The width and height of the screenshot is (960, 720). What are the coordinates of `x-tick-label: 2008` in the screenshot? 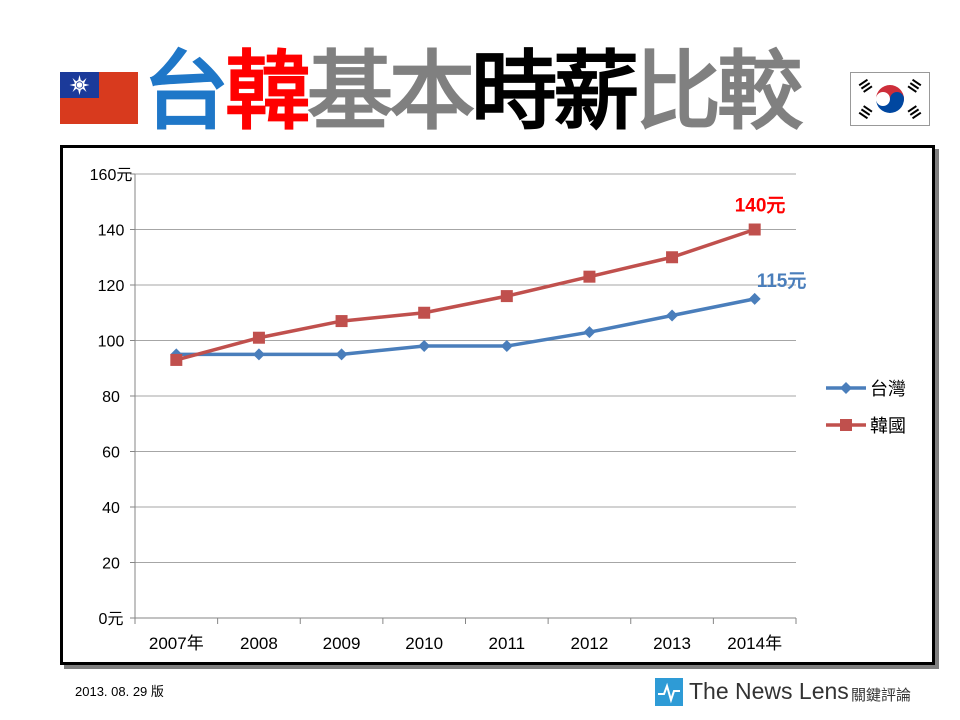 It's located at (259, 643).